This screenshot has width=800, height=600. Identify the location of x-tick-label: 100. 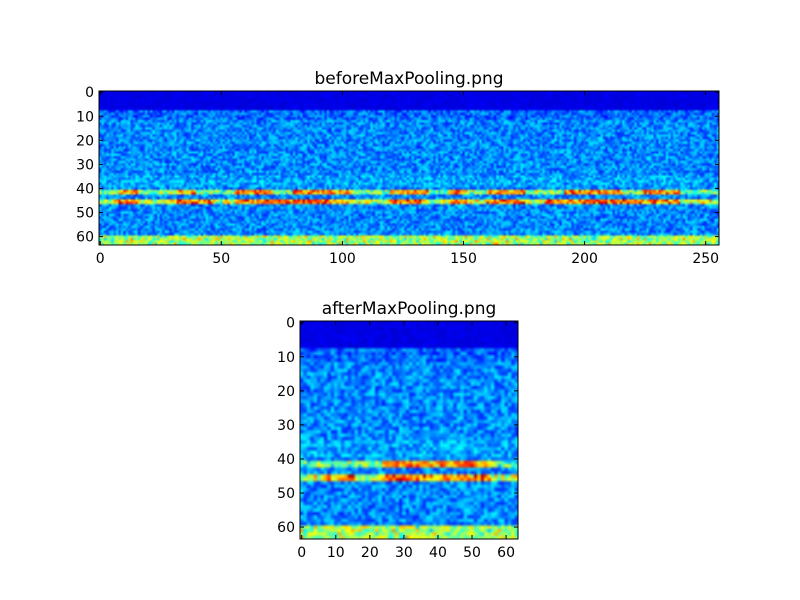
(342, 259).